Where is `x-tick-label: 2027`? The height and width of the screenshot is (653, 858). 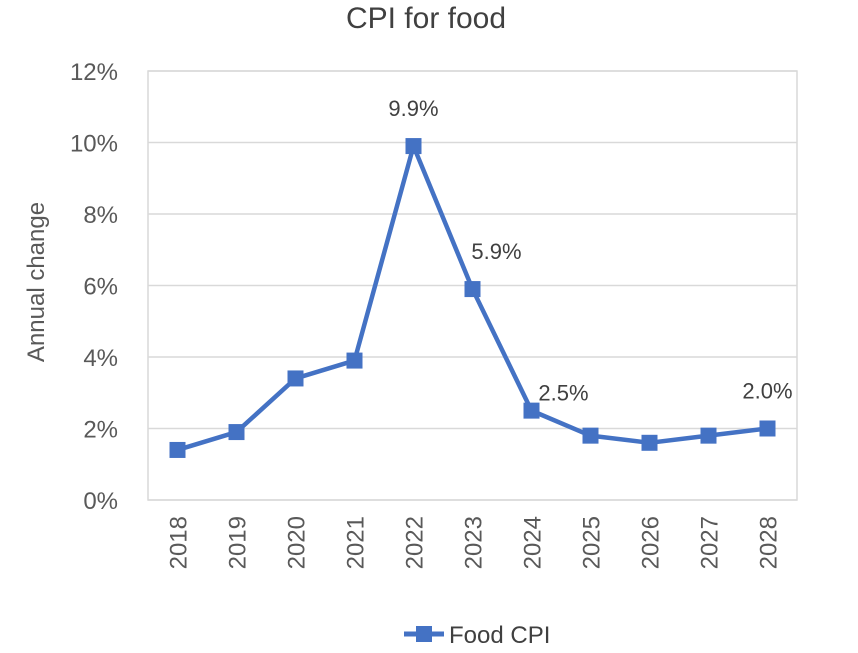 x-tick-label: 2027 is located at coordinates (710, 542).